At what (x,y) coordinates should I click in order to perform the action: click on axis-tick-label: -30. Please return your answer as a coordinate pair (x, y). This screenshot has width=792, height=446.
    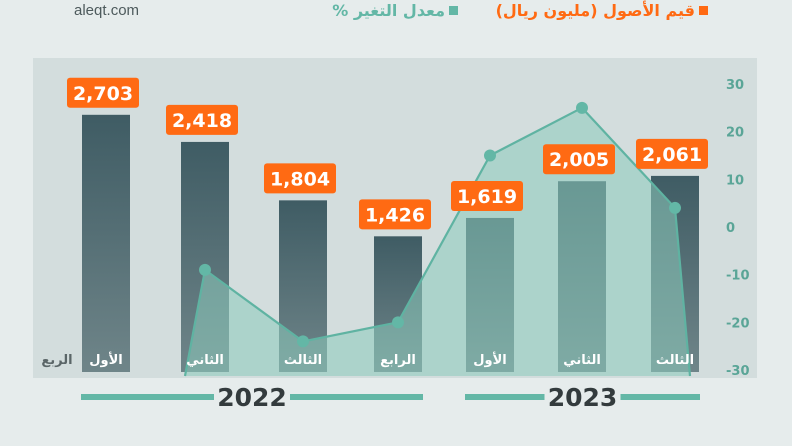
    Looking at the image, I should click on (738, 371).